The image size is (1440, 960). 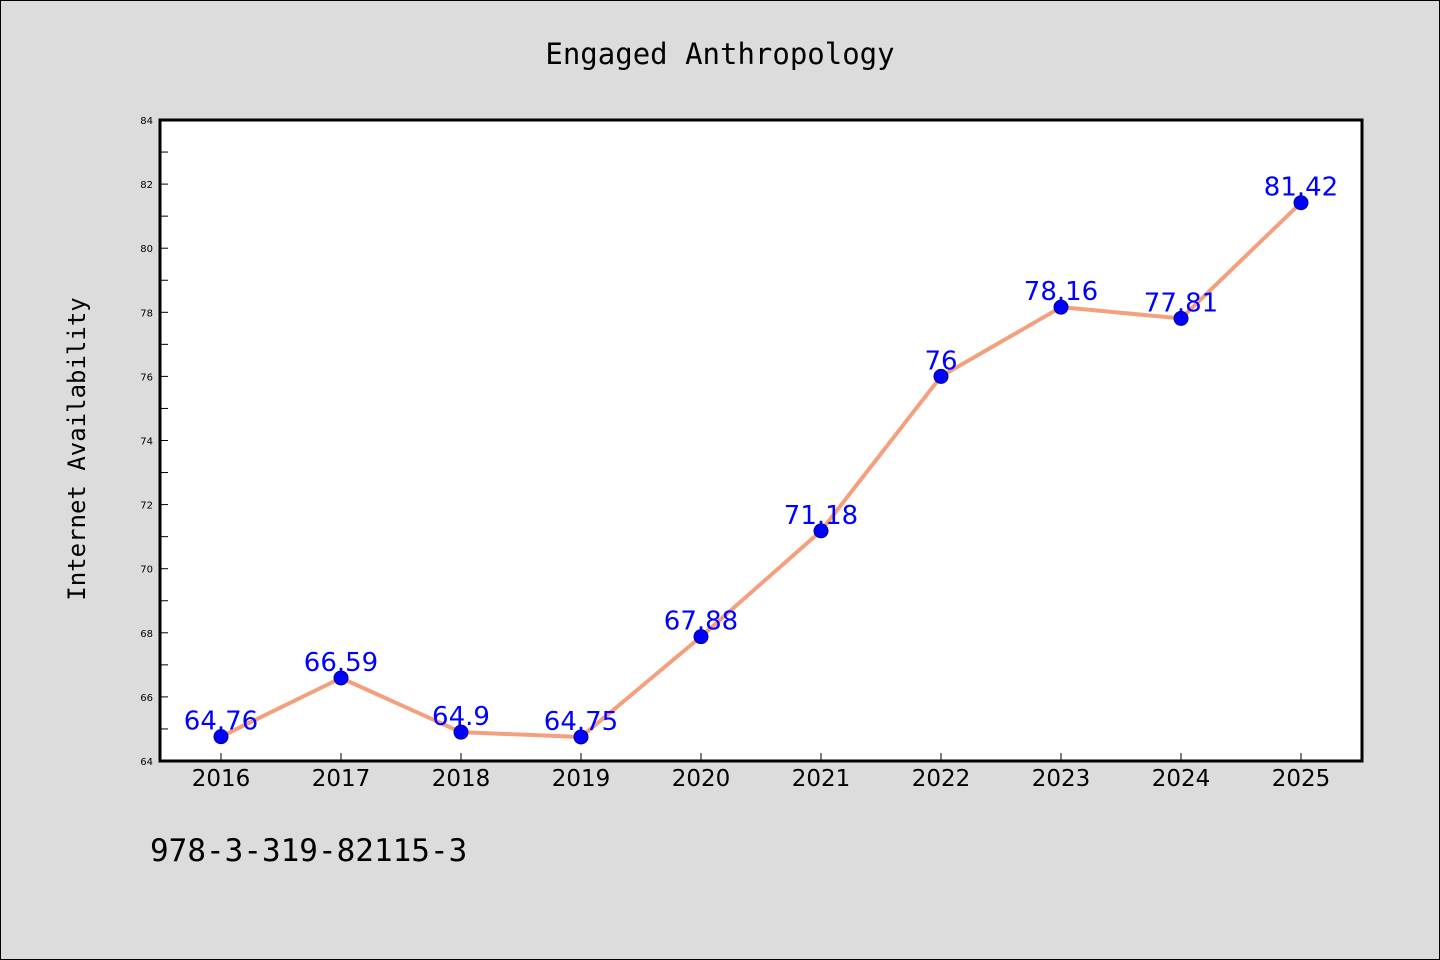 What do you see at coordinates (761, 772) in the screenshot?
I see `x-axis: 2016 2017 2018 2019 2020 2021 2022 2023 2024 2025` at bounding box center [761, 772].